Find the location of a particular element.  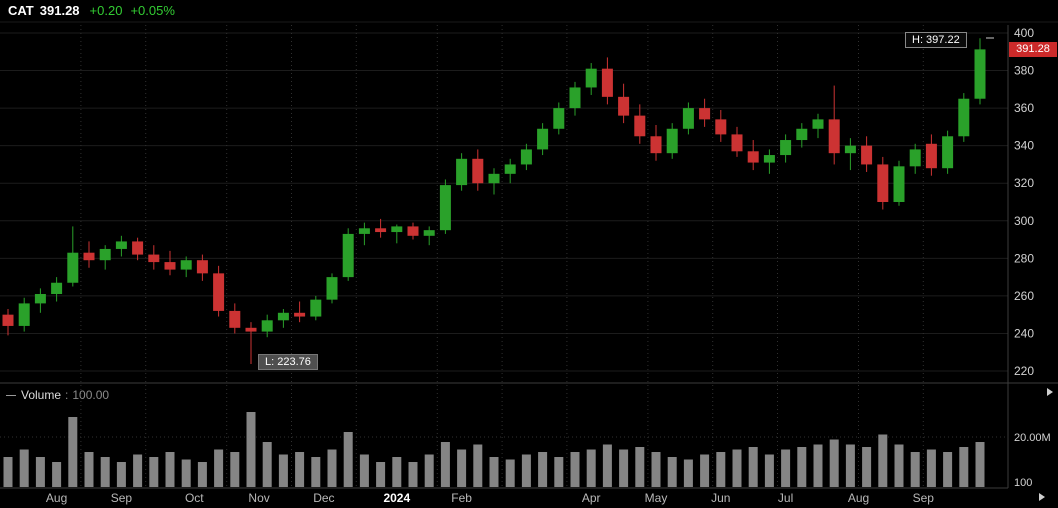

month-label: Feb is located at coordinates (461, 498).